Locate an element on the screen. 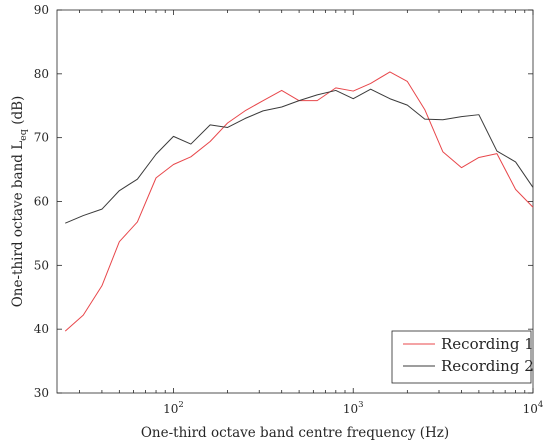 The image size is (550, 446). y-tick-label: 70 is located at coordinates (41, 138).